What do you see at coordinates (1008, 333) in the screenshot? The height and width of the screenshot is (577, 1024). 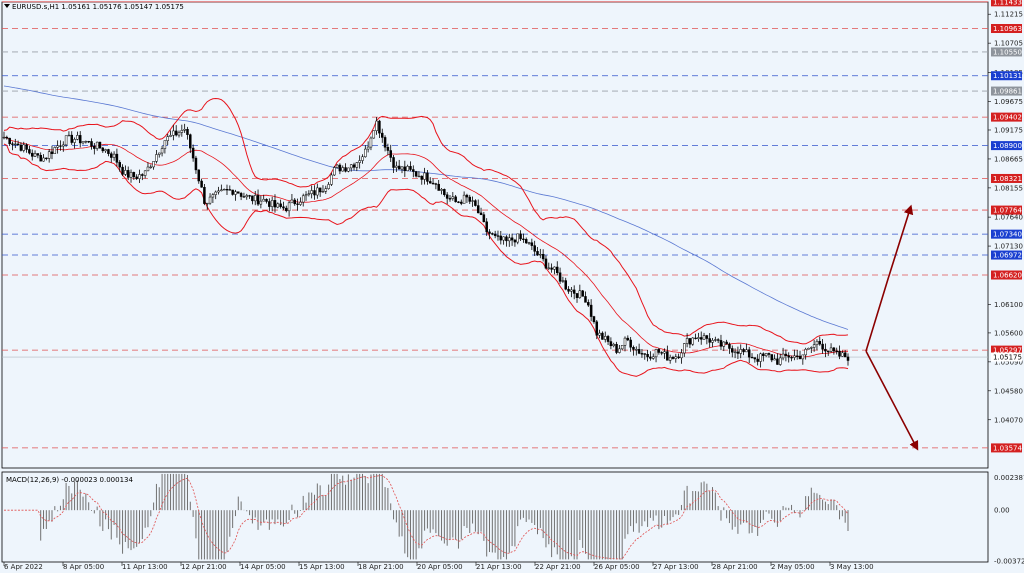 I see `price-tick-label: 1.05600` at bounding box center [1008, 333].